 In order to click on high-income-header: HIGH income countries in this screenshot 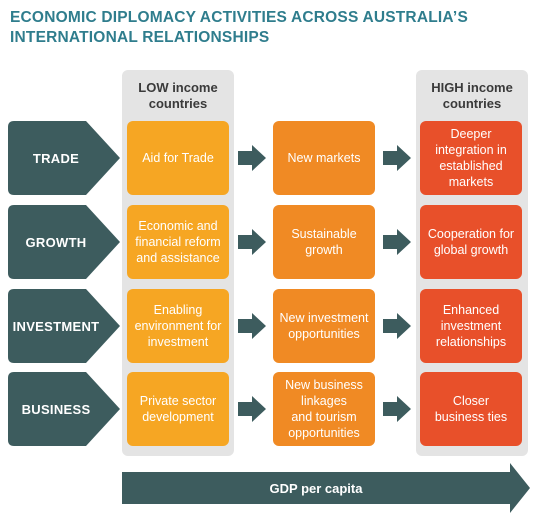, I will do `click(472, 95)`.